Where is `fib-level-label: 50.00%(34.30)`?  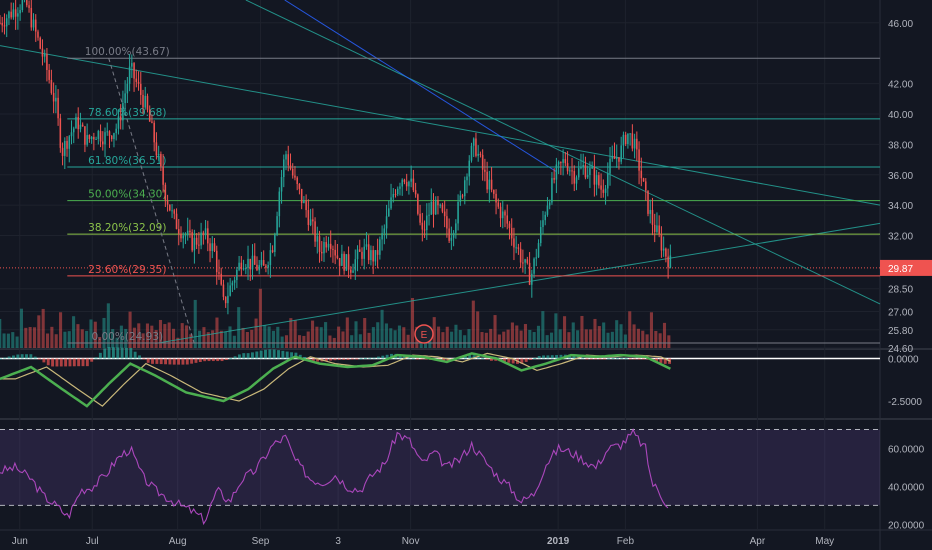 fib-level-label: 50.00%(34.30) is located at coordinates (127, 195).